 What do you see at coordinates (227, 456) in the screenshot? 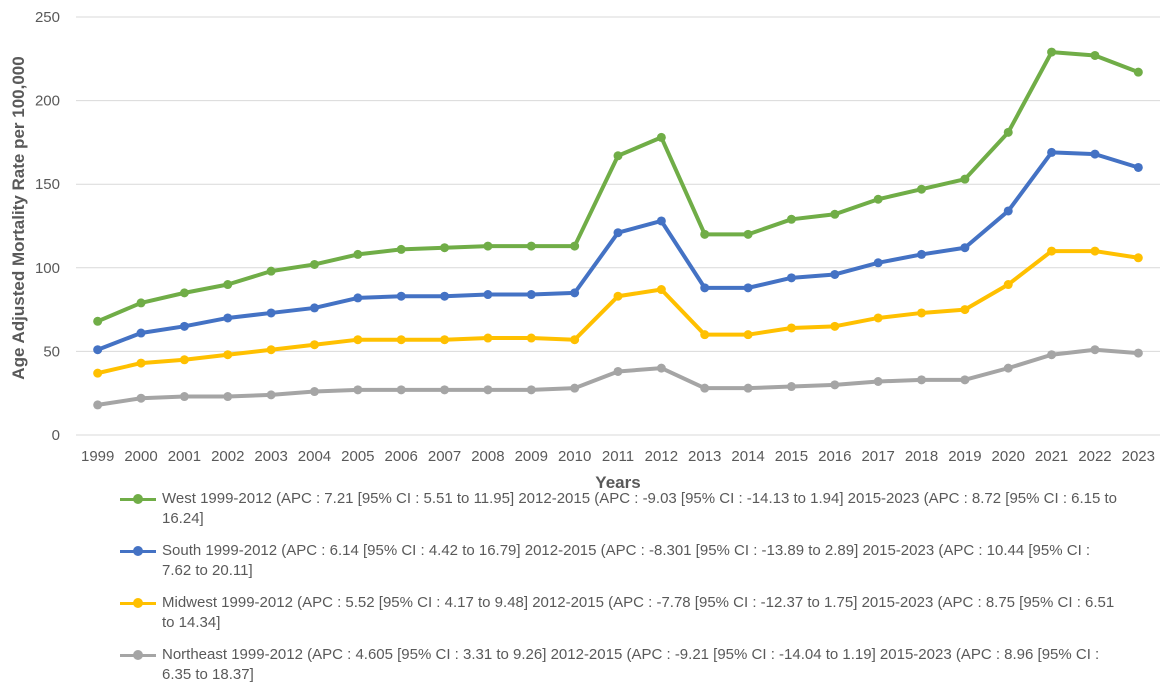
I see `x-tick-label: 2002` at bounding box center [227, 456].